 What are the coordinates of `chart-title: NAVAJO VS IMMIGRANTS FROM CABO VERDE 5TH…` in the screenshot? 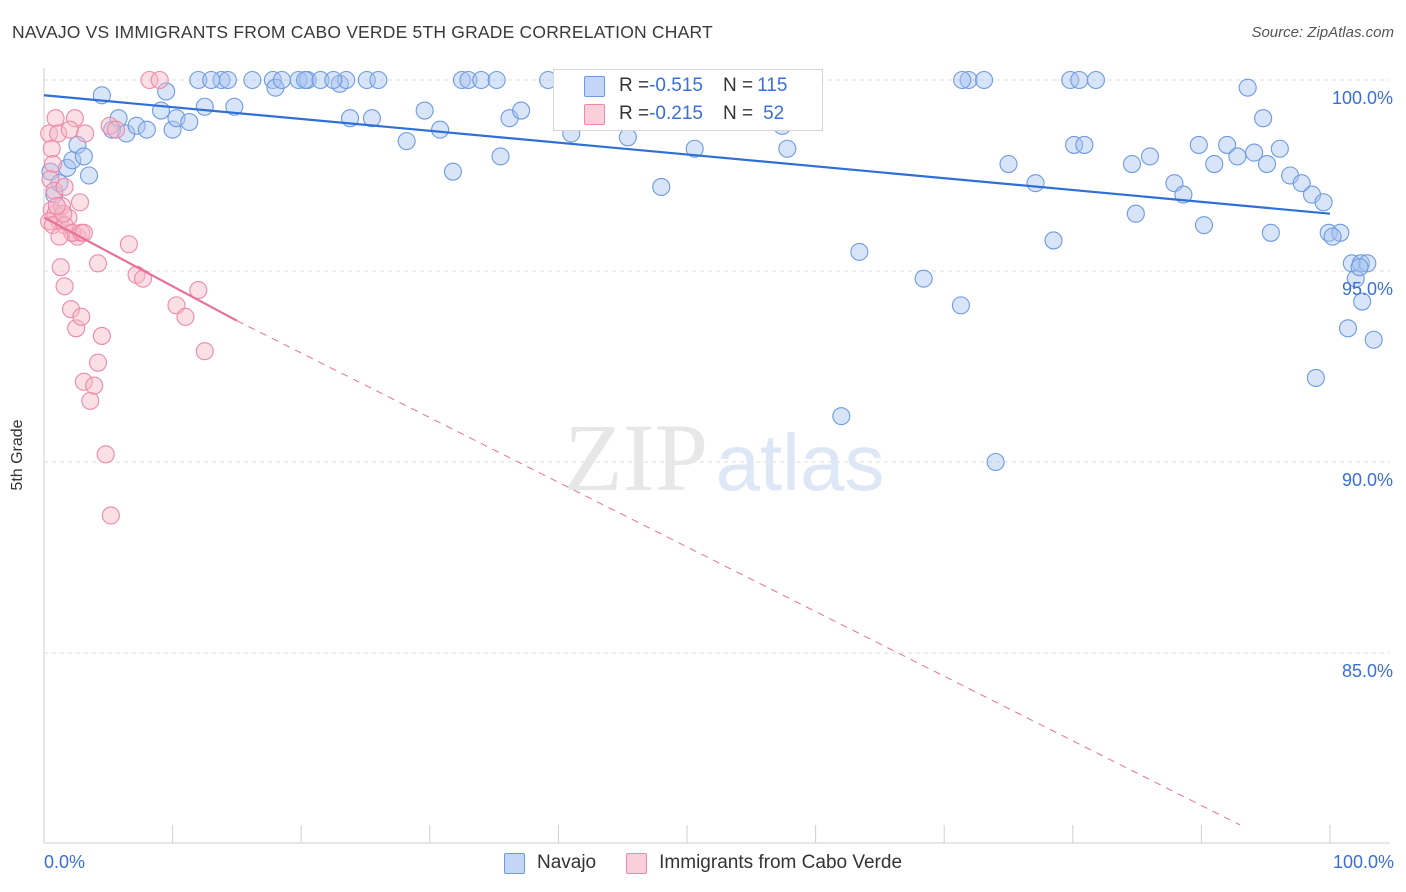 It's located at (362, 32).